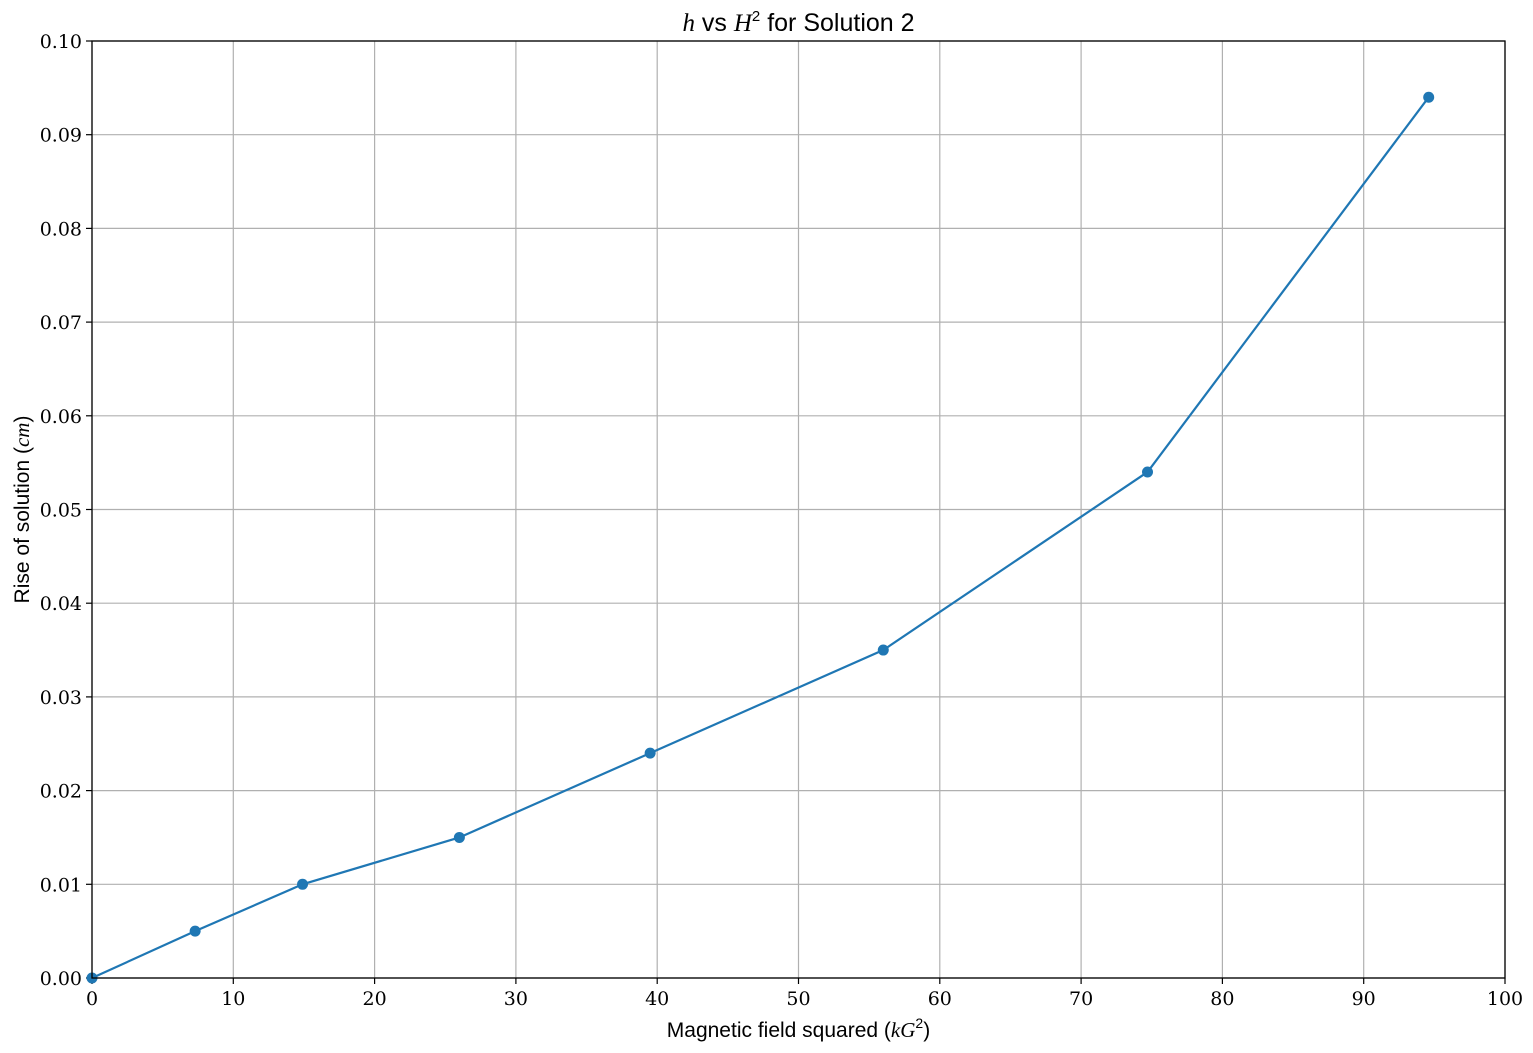 The height and width of the screenshot is (1053, 1533). I want to click on y-tick-label: 0.03, so click(61, 698).